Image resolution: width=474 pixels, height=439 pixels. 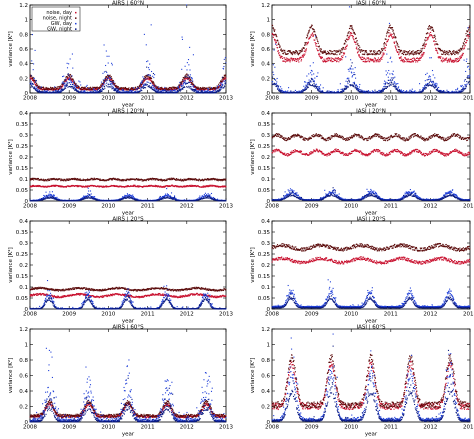 What do you see at coordinates (22, 169) in the screenshot?
I see `y-tick-label: 0.15` at bounding box center [22, 169].